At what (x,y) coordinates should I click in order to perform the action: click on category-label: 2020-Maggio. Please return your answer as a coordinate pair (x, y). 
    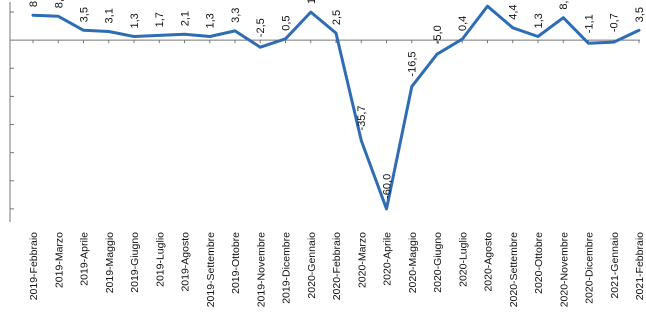
    Looking at the image, I should click on (413, 262).